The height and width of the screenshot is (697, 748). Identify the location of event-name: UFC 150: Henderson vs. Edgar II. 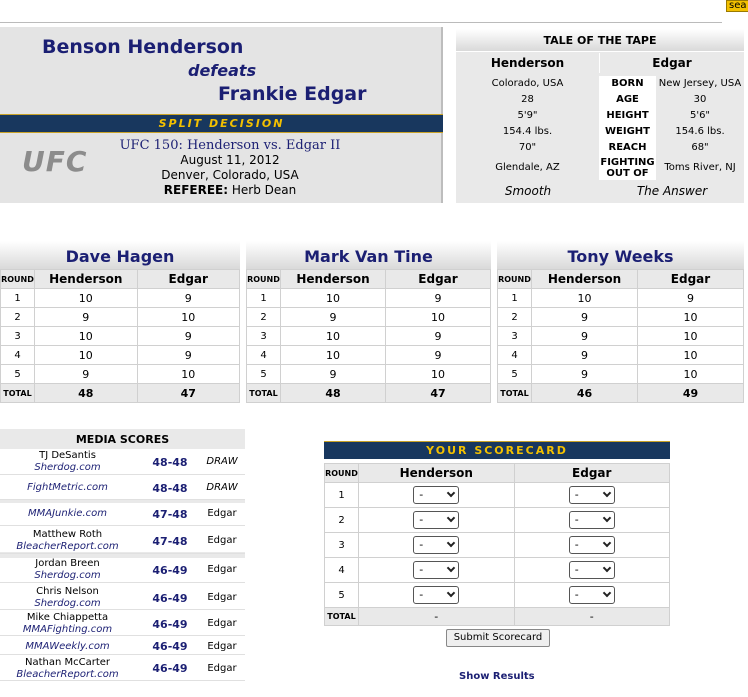
(230, 145).